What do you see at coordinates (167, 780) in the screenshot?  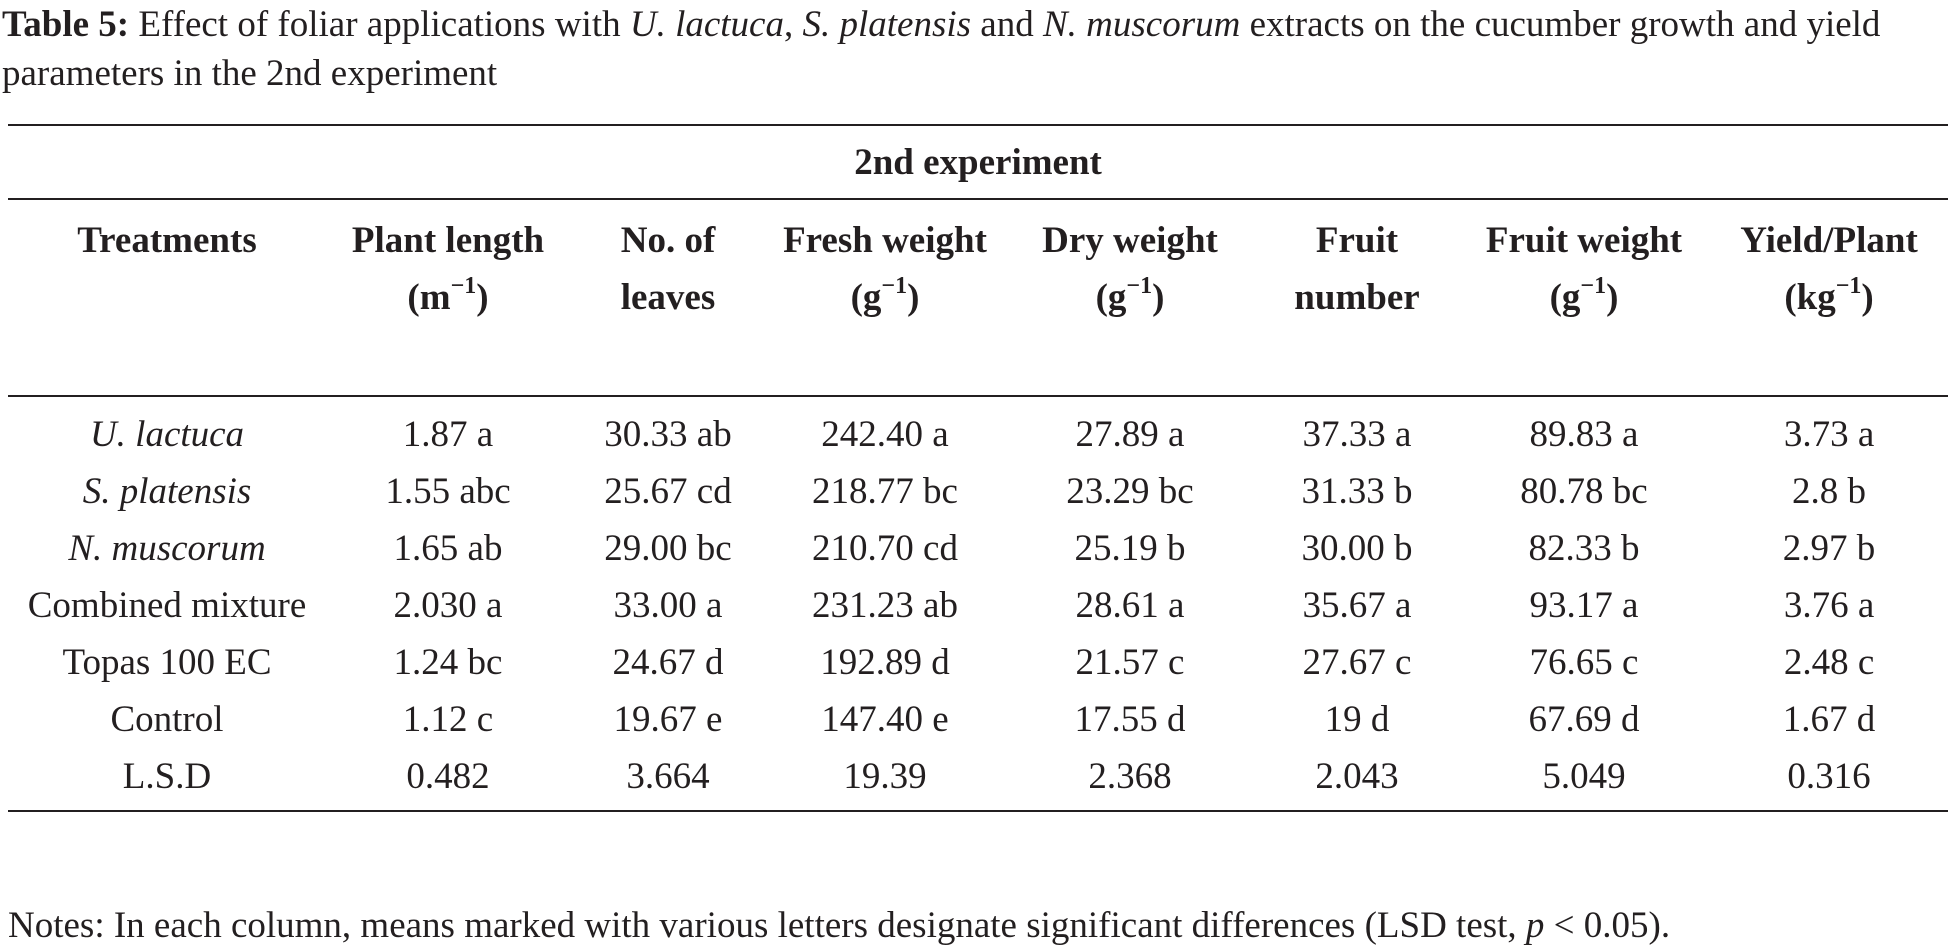 I see `treatment-cell: L.S.D` at bounding box center [167, 780].